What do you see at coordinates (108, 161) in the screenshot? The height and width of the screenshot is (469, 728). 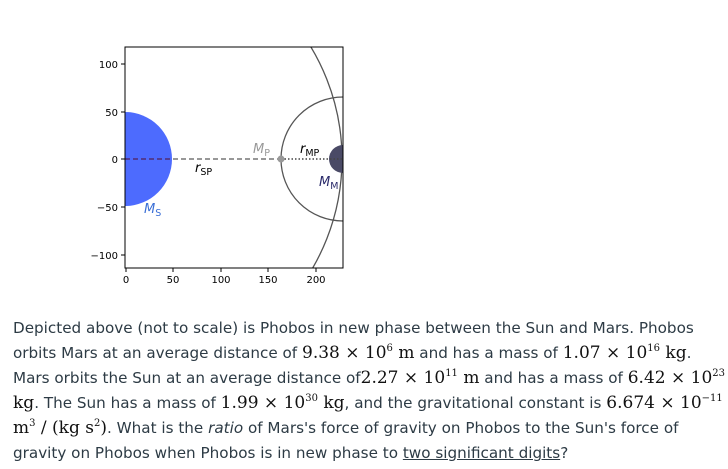 I see `y-axis: 100 50 0 −50 −100` at bounding box center [108, 161].